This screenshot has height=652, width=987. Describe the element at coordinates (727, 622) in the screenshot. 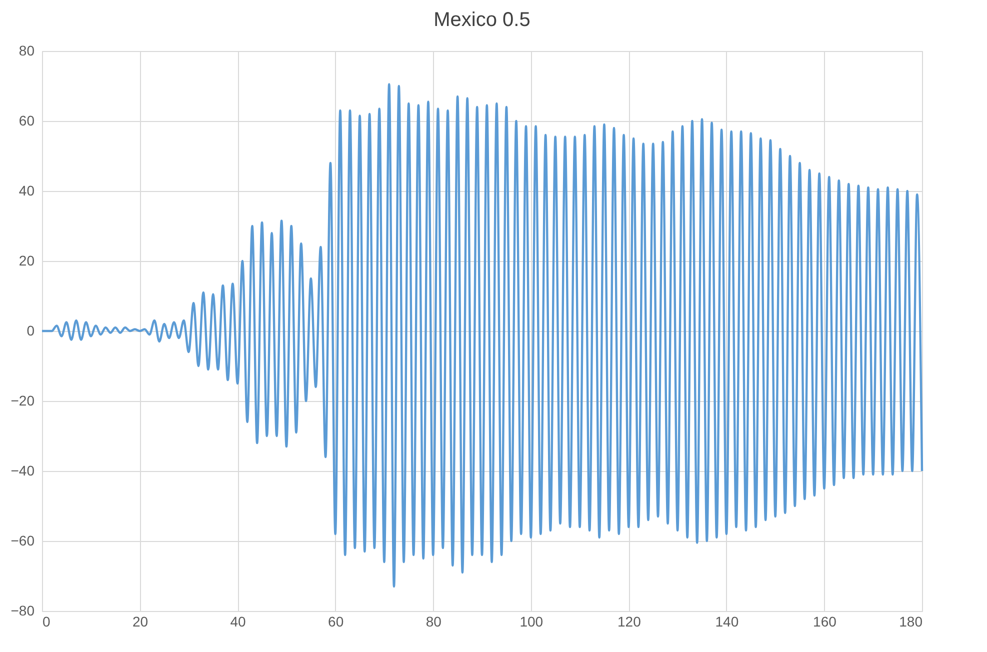

I see `x-tick-label: 140` at that location.